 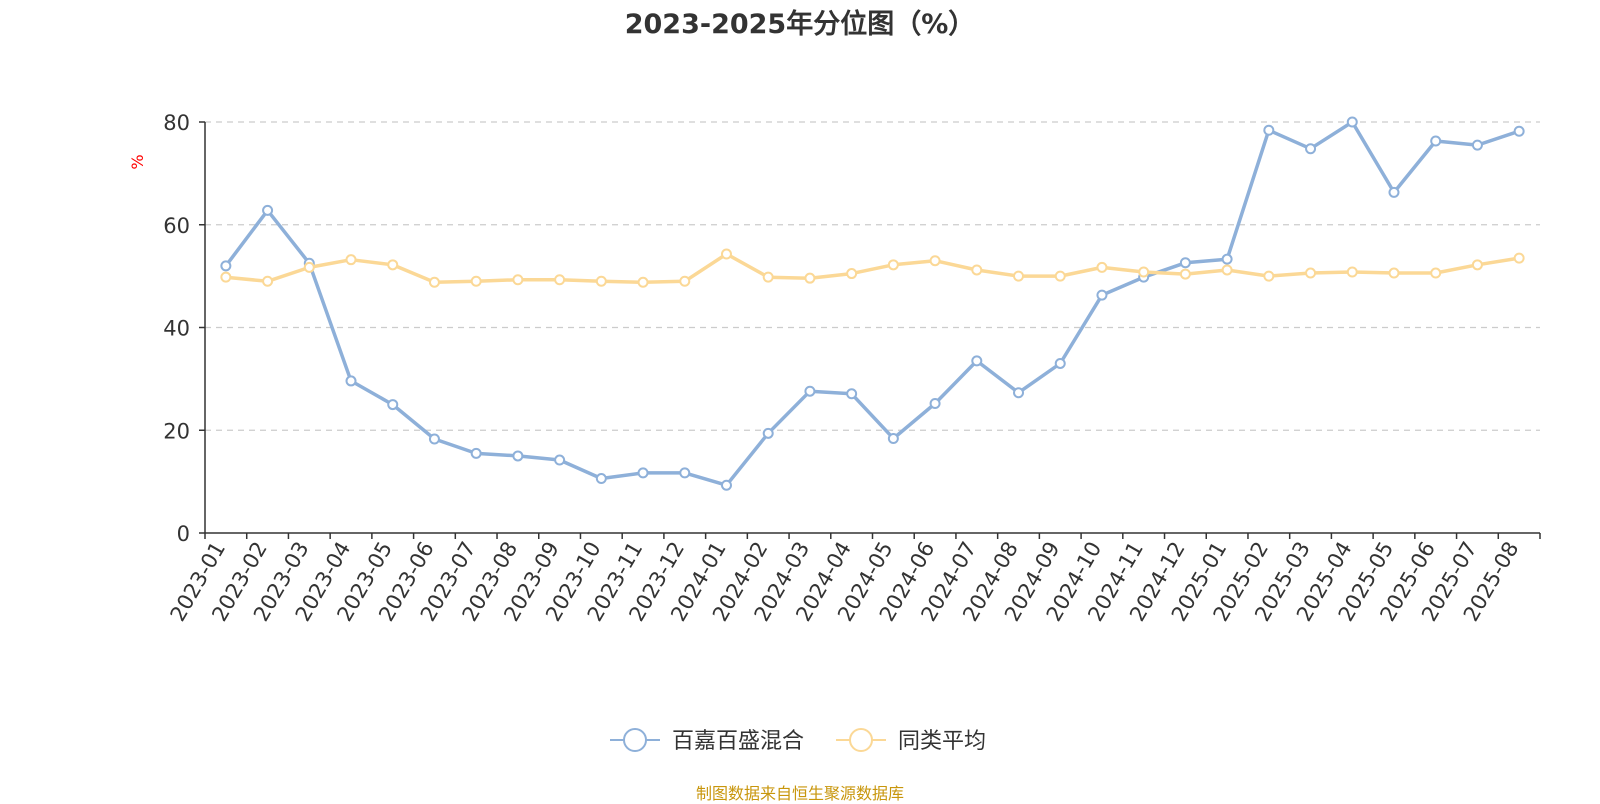 I want to click on y-tick-labels: 0 20 40 60 80, so click(x=176, y=328).